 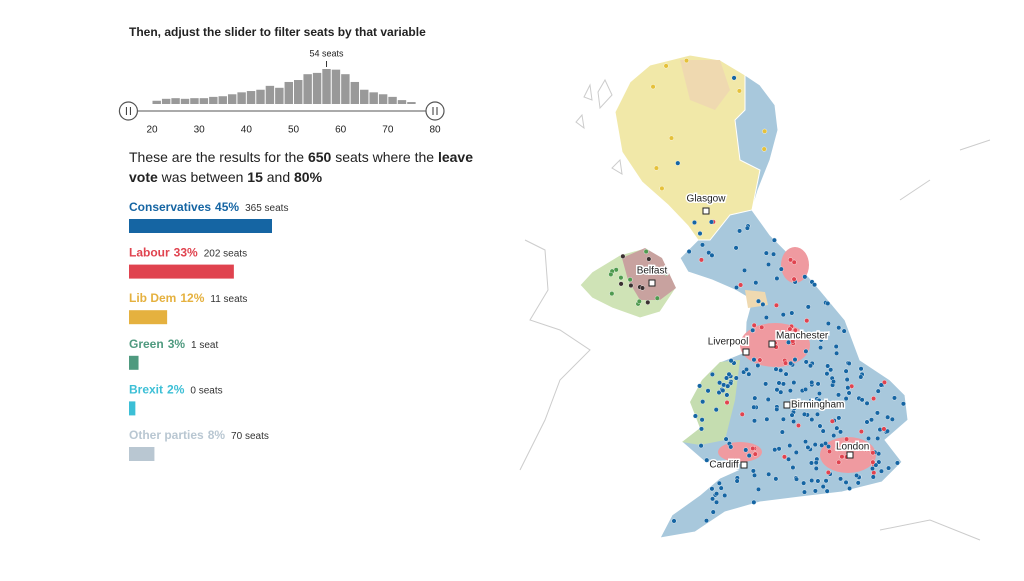 What do you see at coordinates (170, 207) in the screenshot?
I see `party-name: Conservatives` at bounding box center [170, 207].